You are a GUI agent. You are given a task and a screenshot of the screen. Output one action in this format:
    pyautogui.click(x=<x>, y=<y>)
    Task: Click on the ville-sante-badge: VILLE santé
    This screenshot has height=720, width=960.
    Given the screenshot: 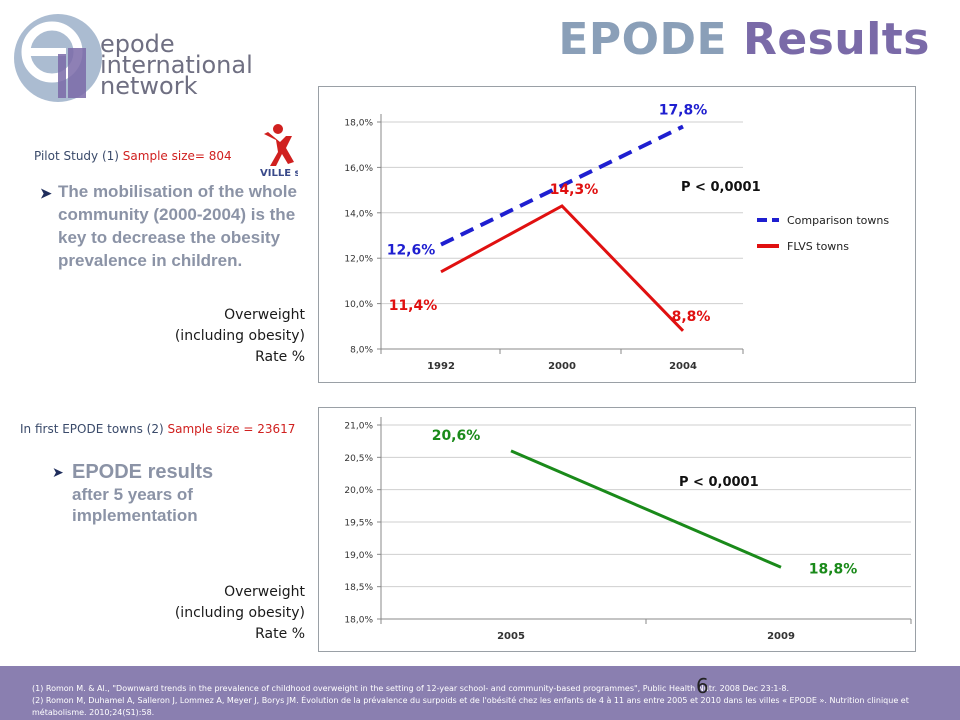 What is the action you would take?
    pyautogui.click(x=292, y=150)
    